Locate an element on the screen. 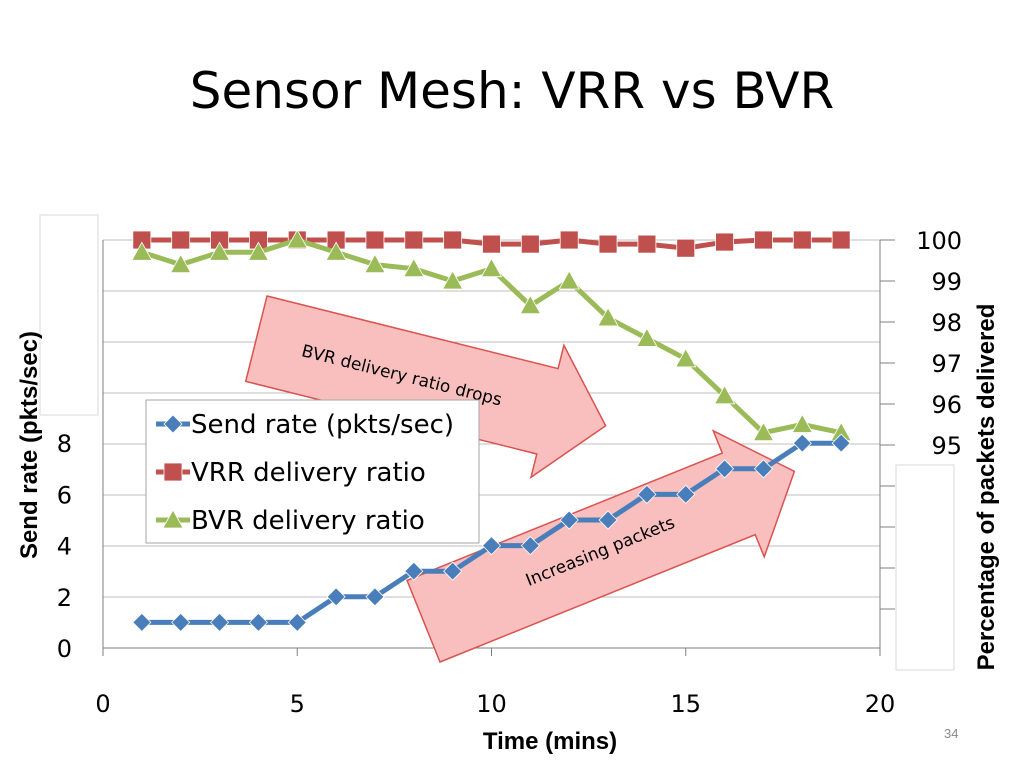  placeholder-box-left is located at coordinates (69, 315).